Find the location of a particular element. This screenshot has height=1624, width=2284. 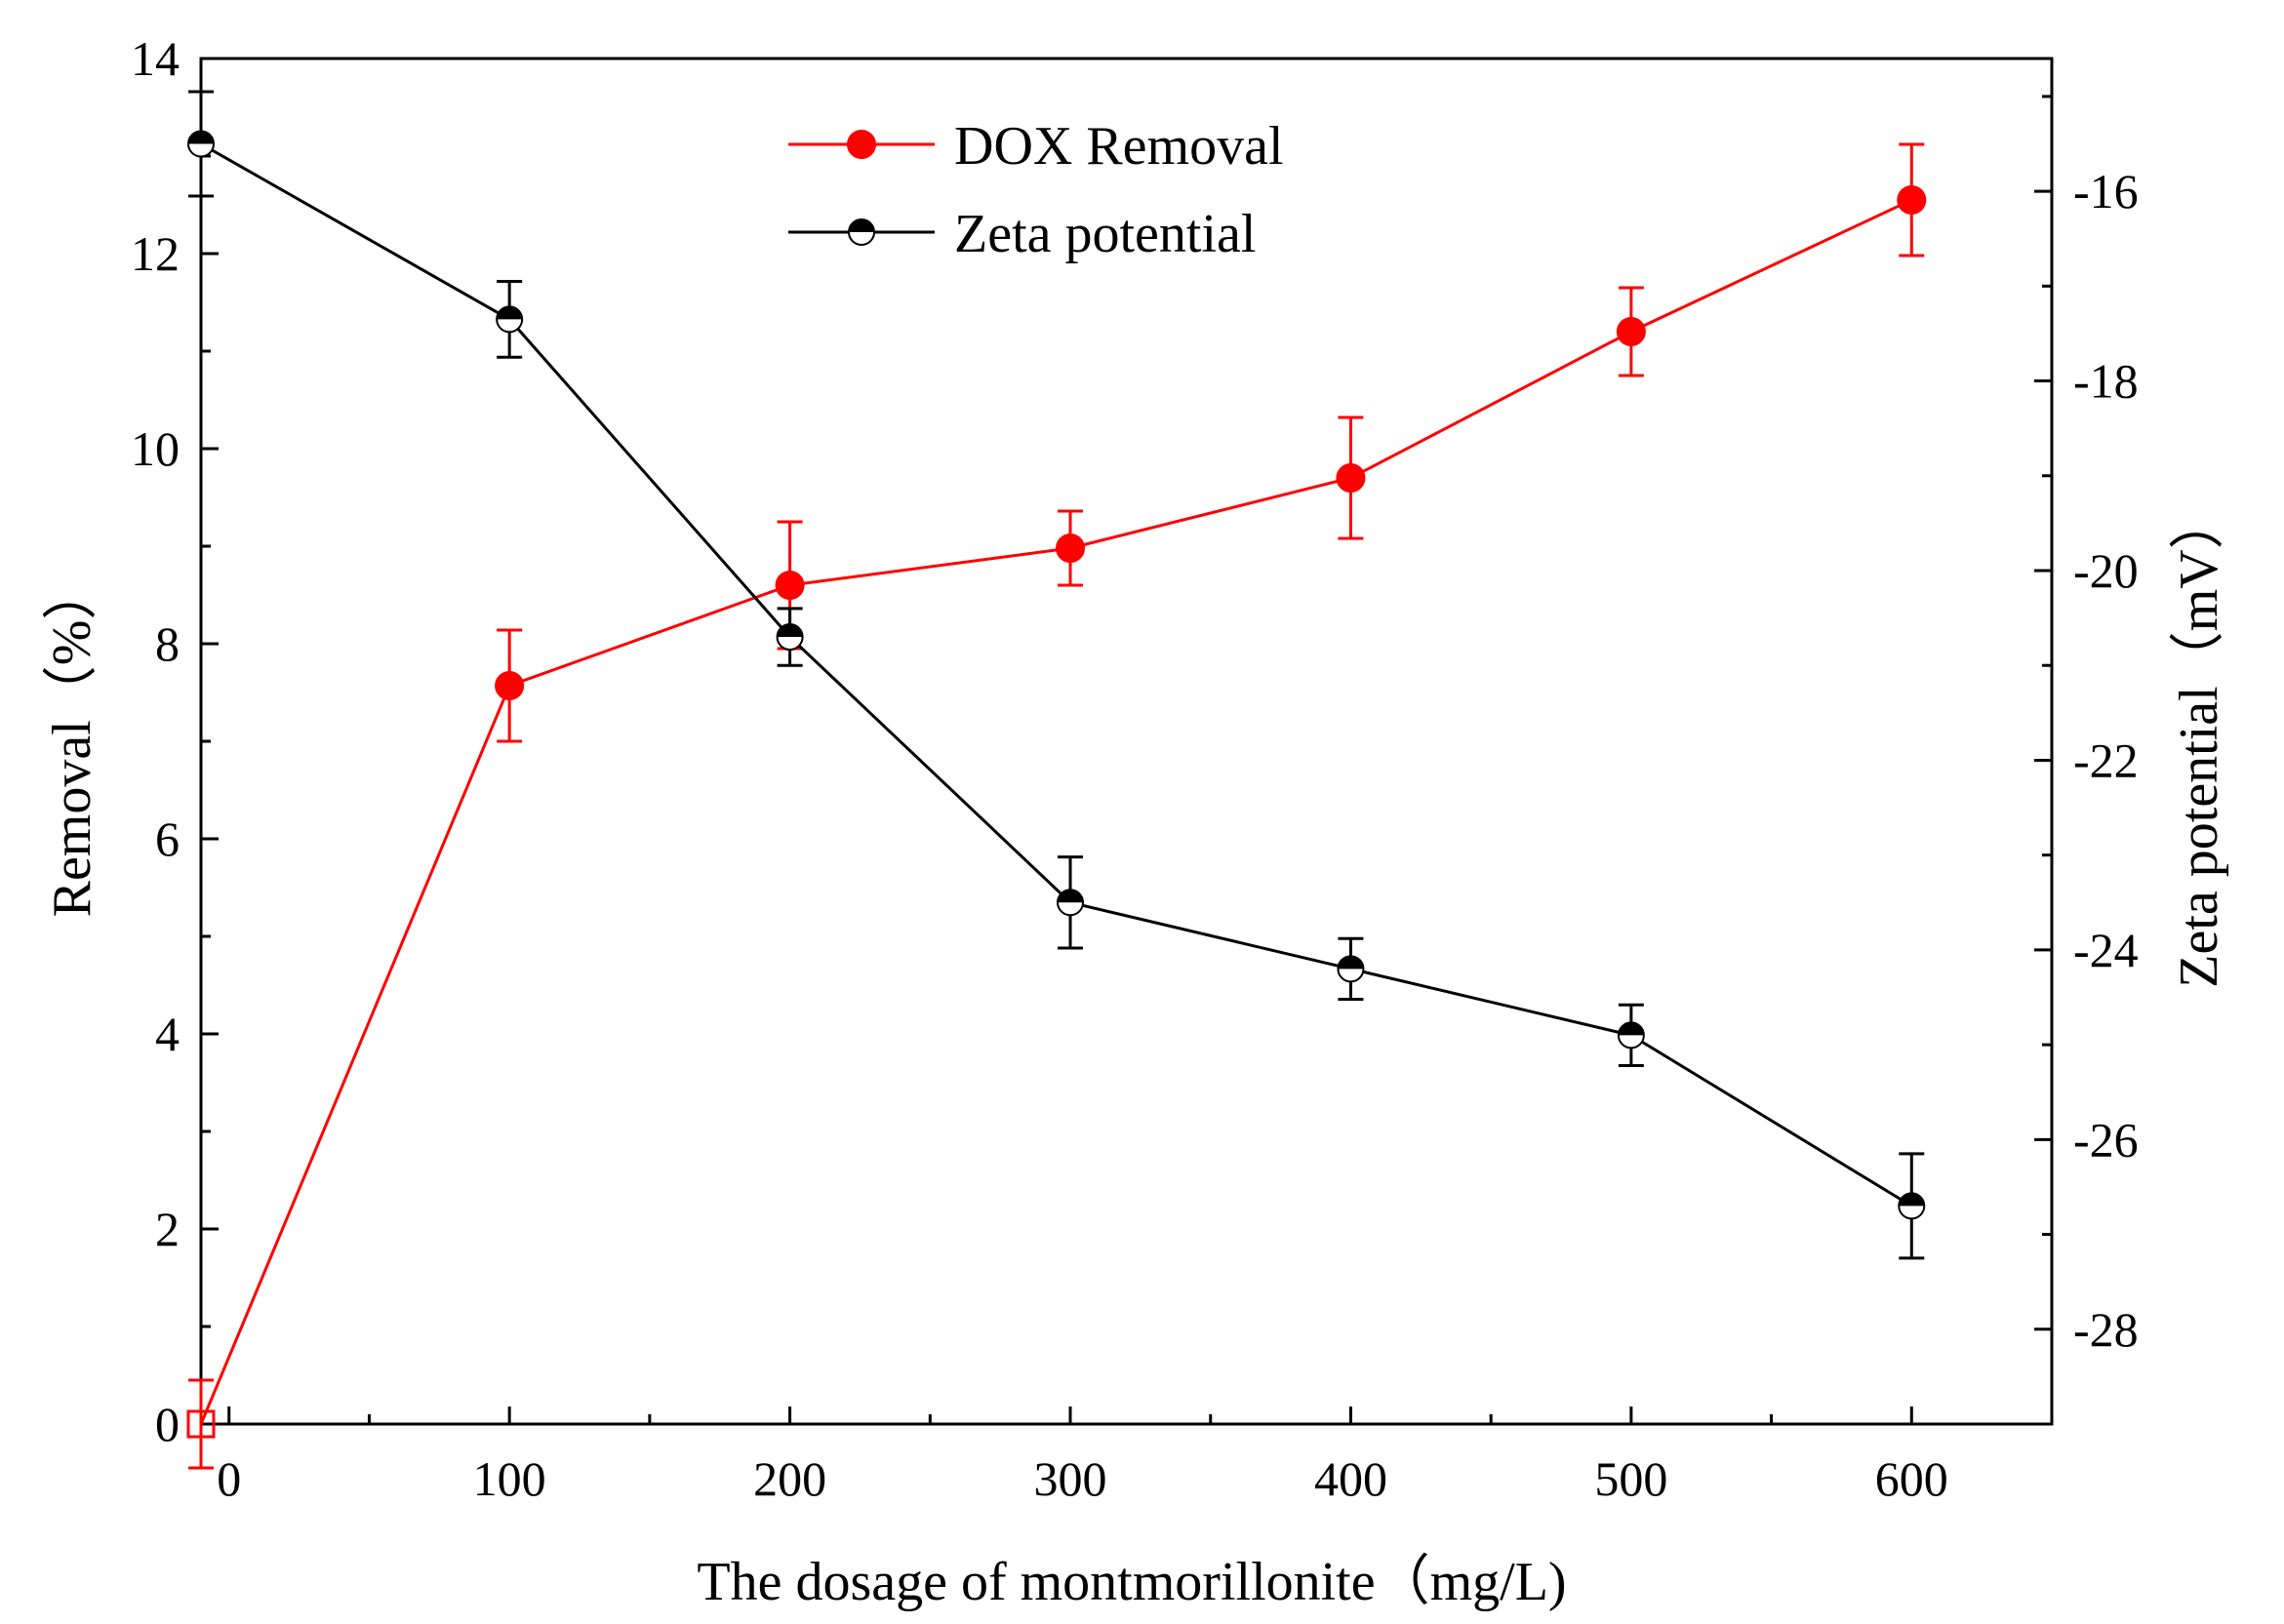

x-axis-title: The dosage of montmorillonite（mg/L) is located at coordinates (1131, 1582).